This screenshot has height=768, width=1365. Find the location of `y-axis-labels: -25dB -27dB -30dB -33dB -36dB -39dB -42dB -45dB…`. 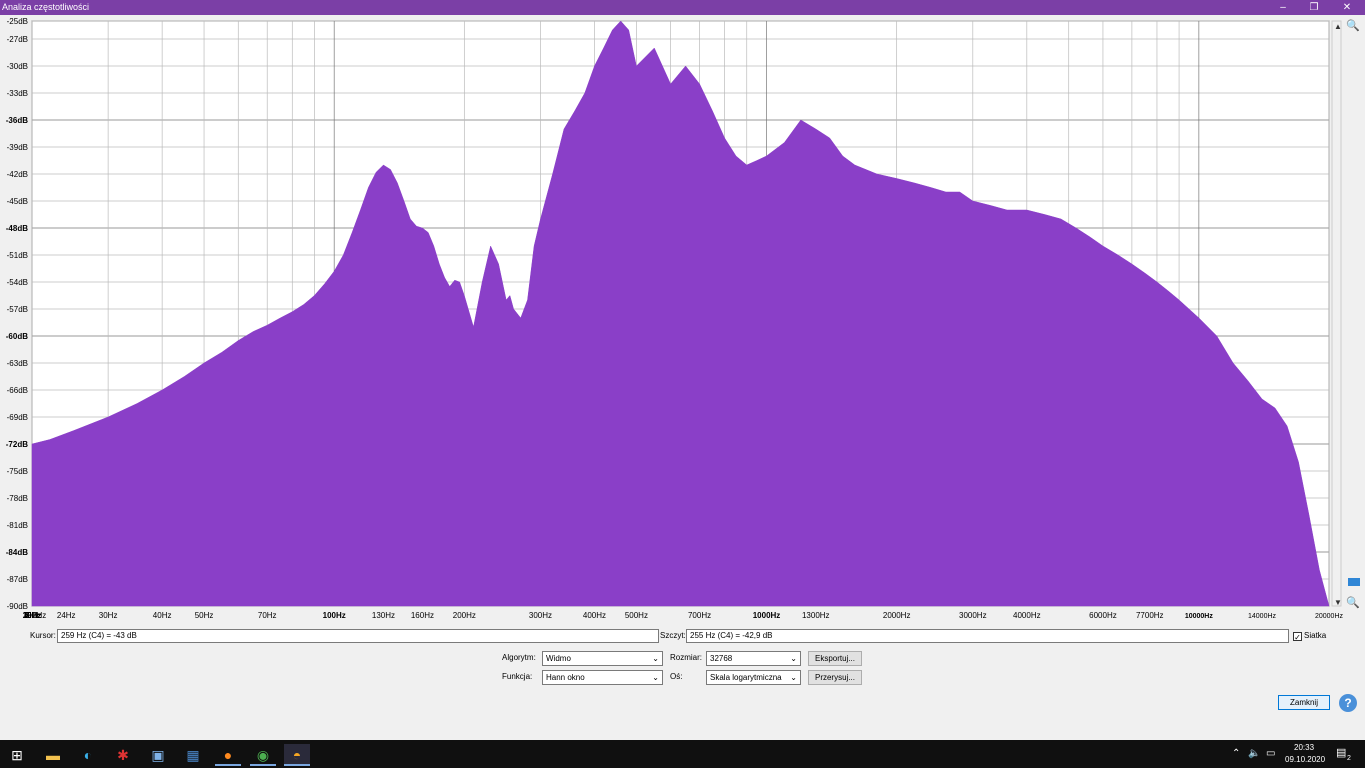

y-axis-labels: -25dB -27dB -30dB -33dB -36dB -39dB -42dB -45dB… is located at coordinates (17, 314).